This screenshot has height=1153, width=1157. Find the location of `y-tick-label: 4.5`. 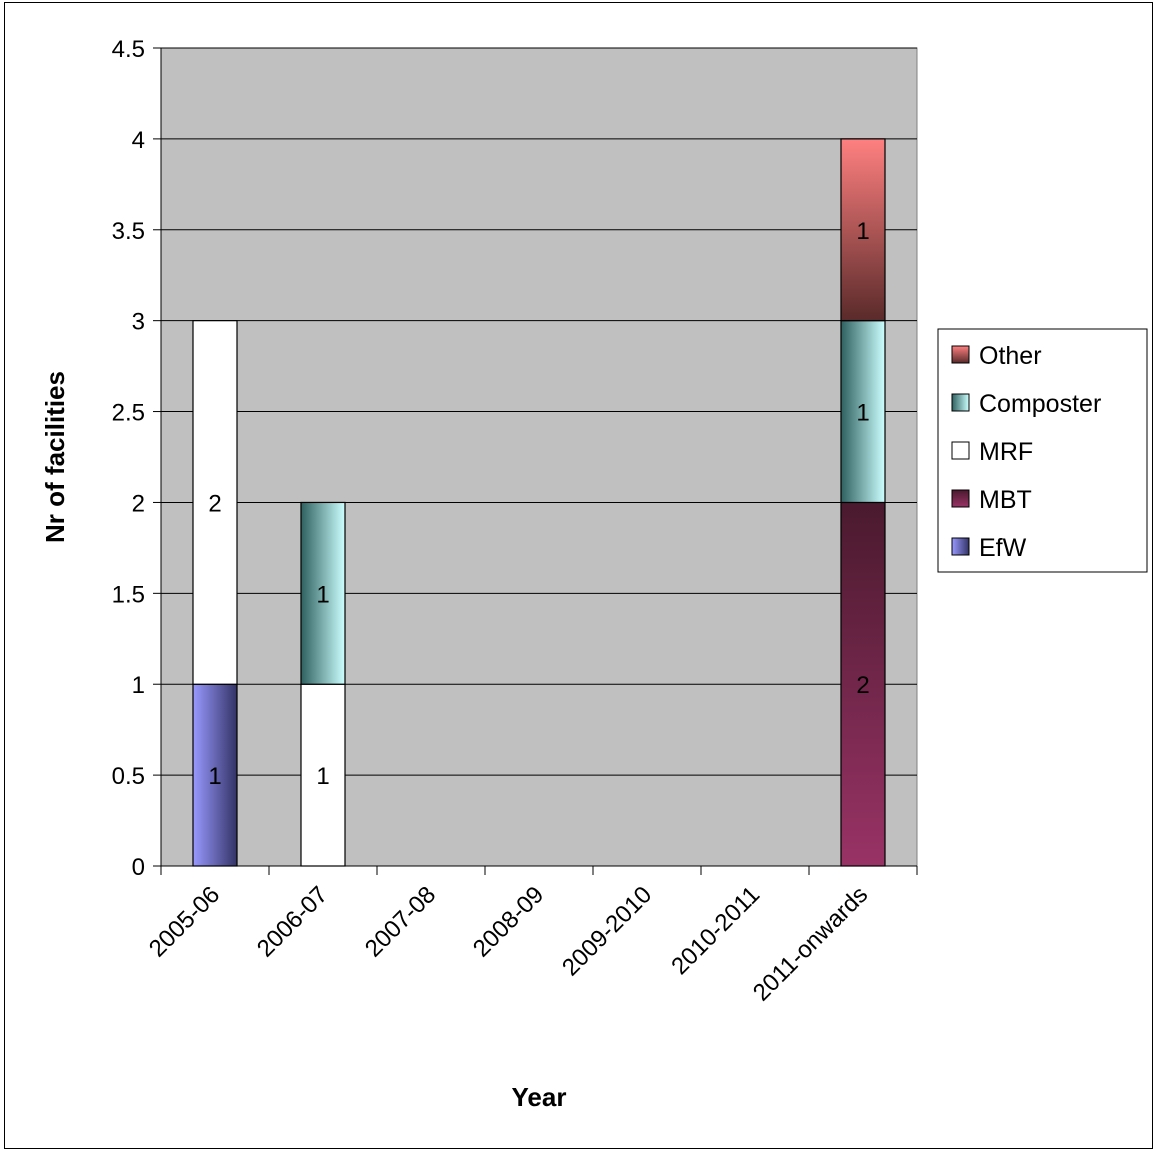

y-tick-label: 4.5 is located at coordinates (128, 49).